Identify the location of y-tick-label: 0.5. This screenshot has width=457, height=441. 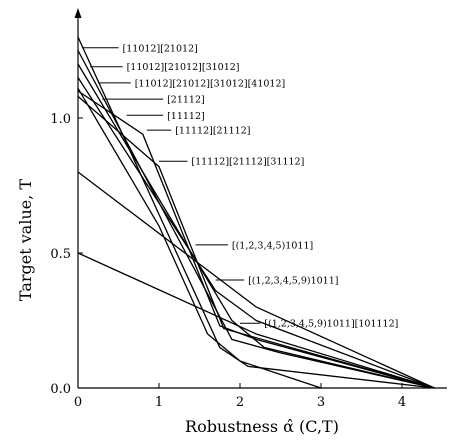
(60, 254).